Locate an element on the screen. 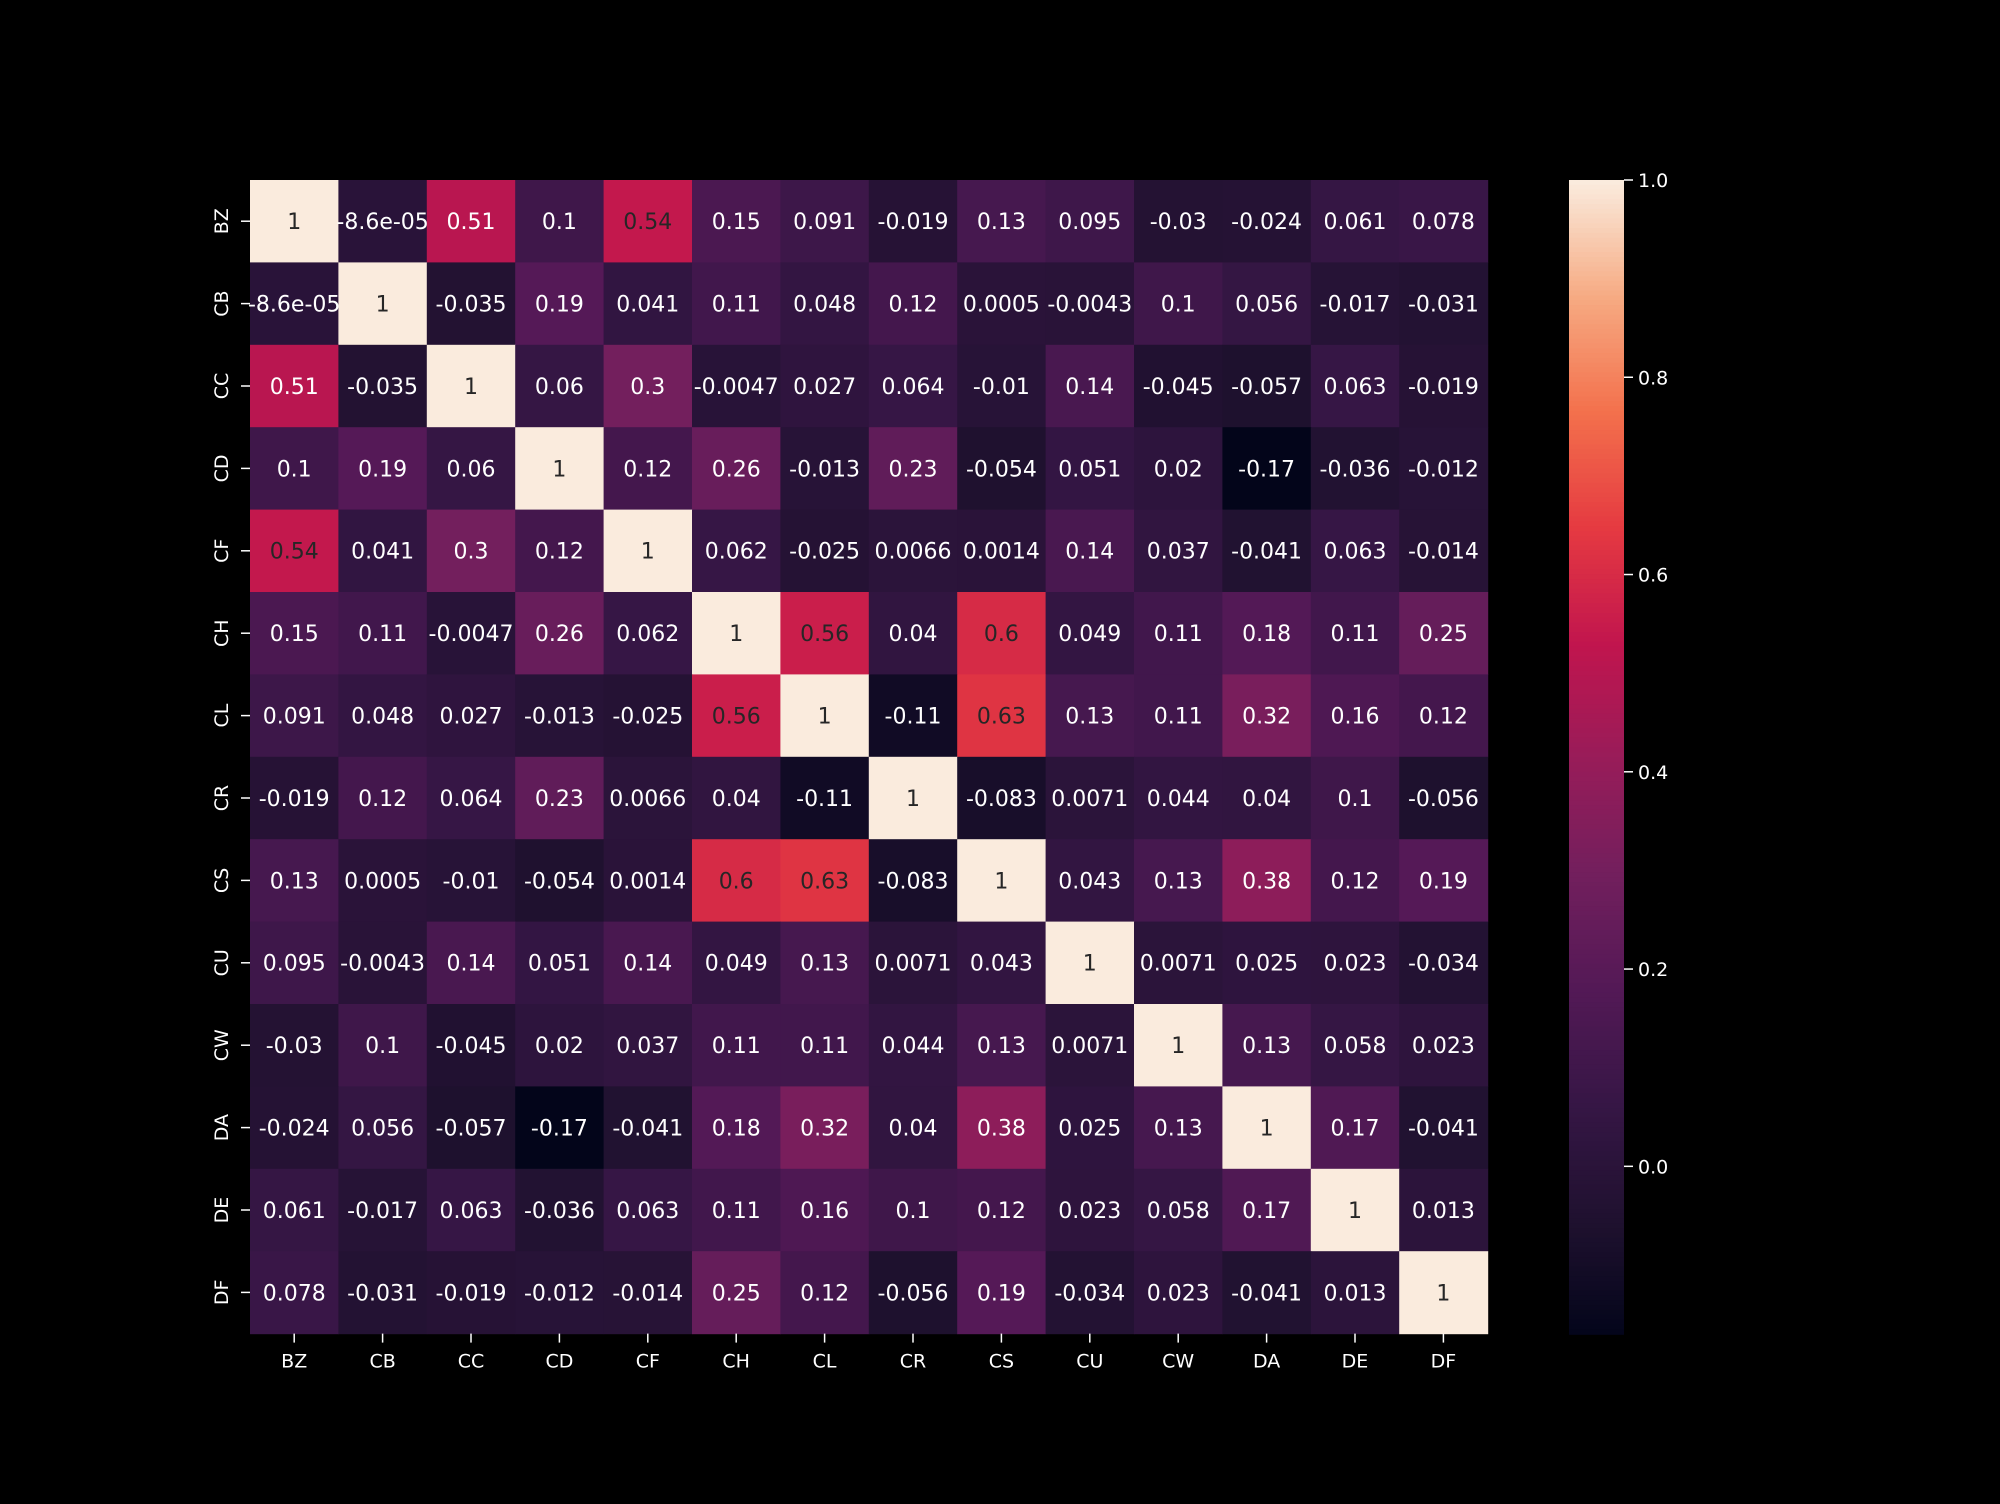 The width and height of the screenshot is (2000, 1504). cell-value-label: -0.025 is located at coordinates (647, 717).